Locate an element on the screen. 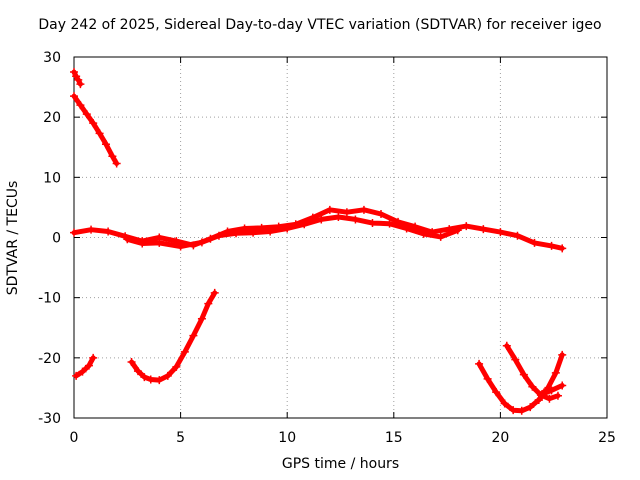 The image size is (640, 480). x-axis-label: GPS time / hours is located at coordinates (340, 464).